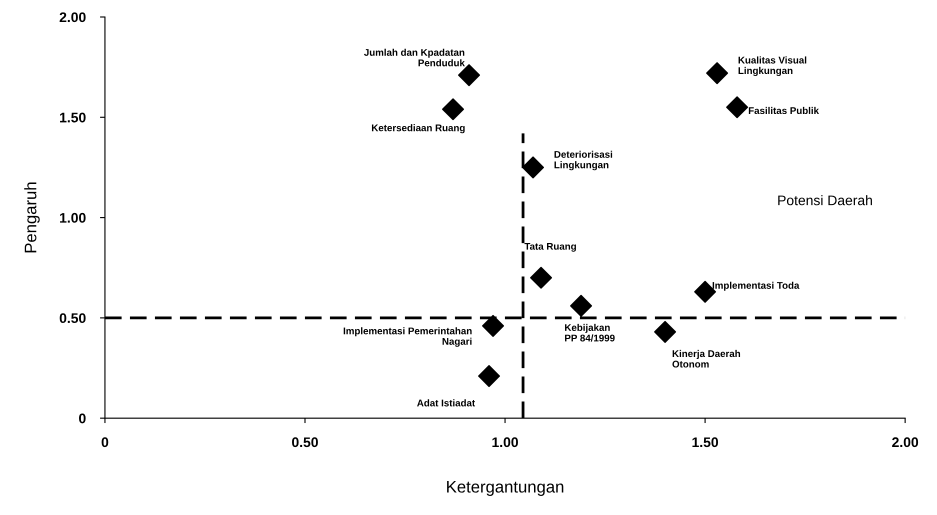 This screenshot has height=515, width=937. I want to click on annotation: Kualitas Visual Lingkungan, so click(772, 66).